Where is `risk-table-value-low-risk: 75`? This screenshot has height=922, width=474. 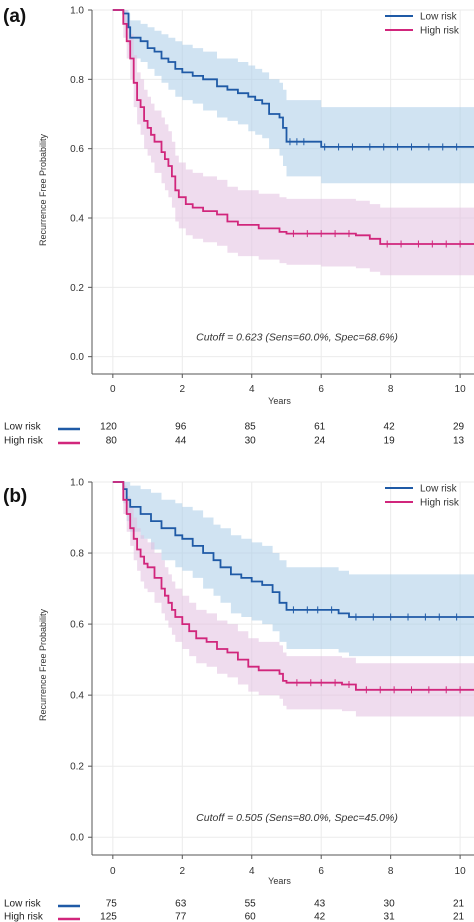 risk-table-value-low-risk: 75 is located at coordinates (112, 904).